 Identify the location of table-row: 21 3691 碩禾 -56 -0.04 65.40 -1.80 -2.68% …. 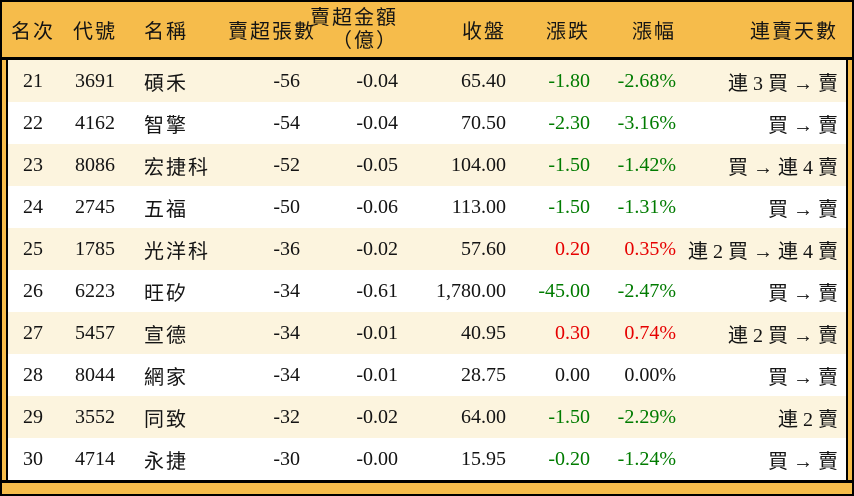
(427, 81).